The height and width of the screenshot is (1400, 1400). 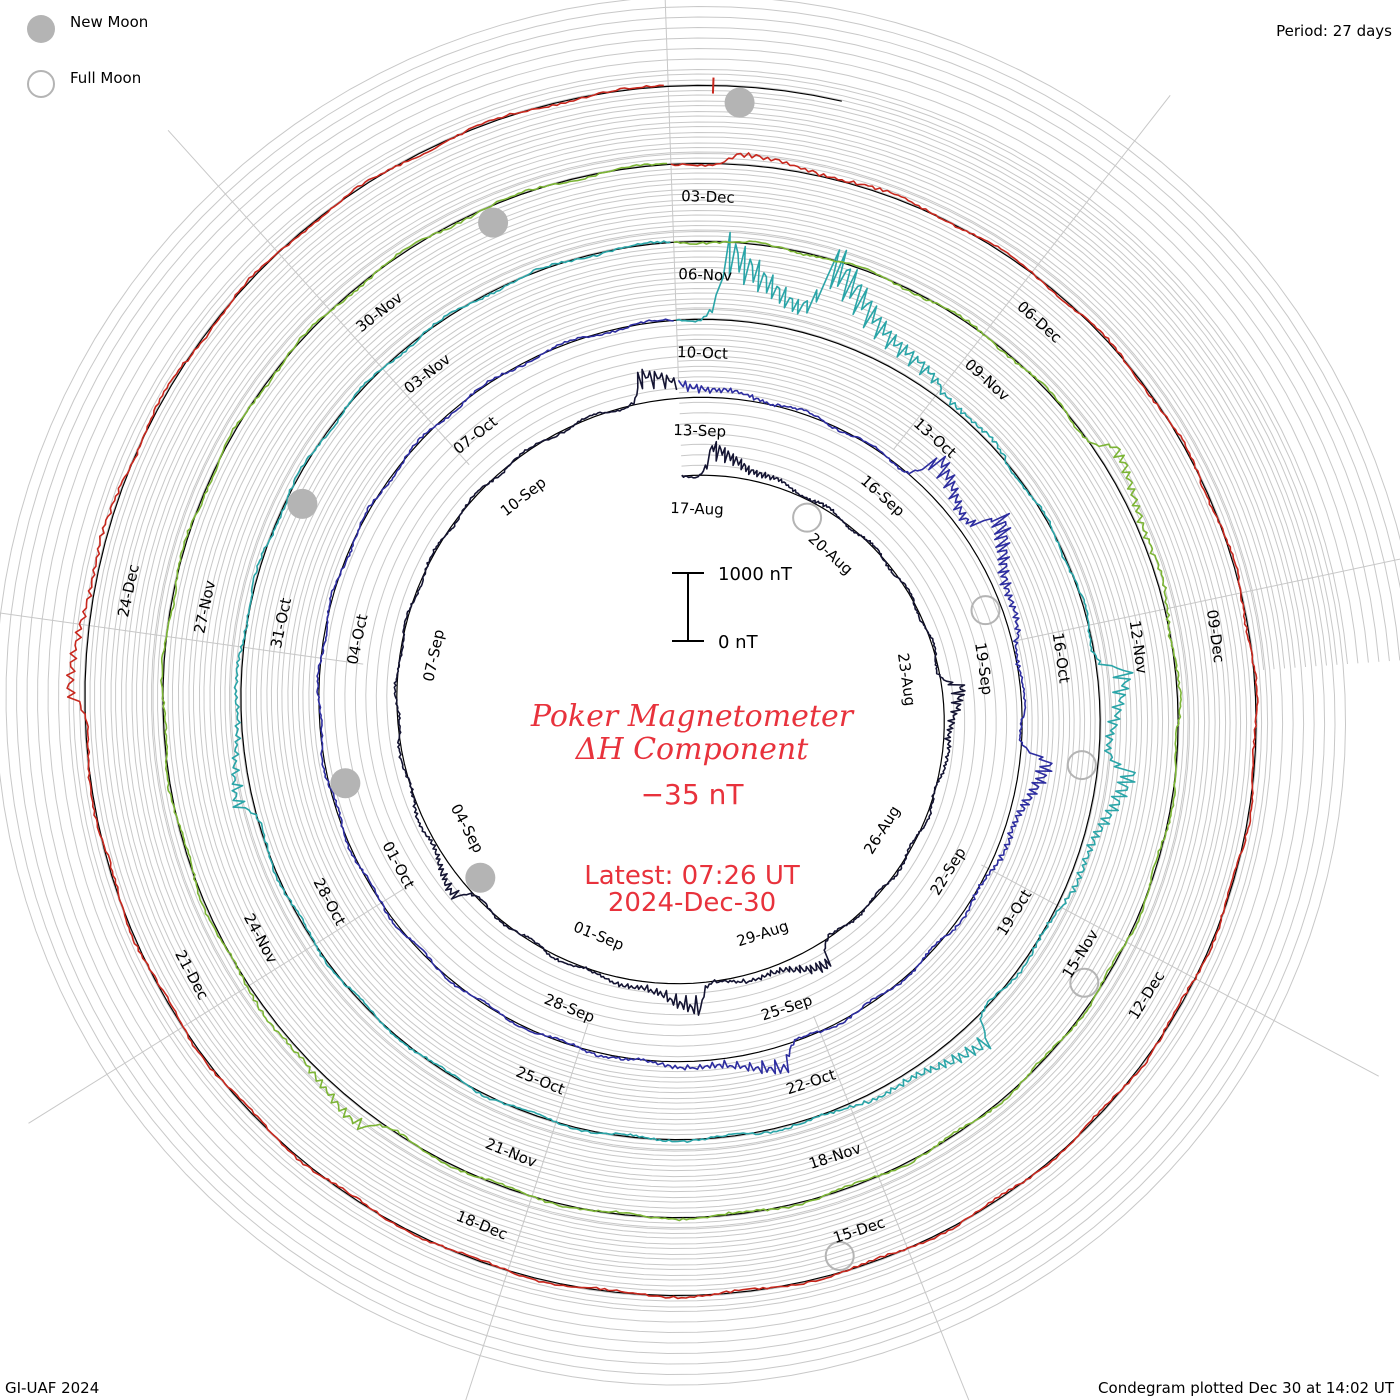 What do you see at coordinates (523, 496) in the screenshot?
I see `date-label: 10-Sep` at bounding box center [523, 496].